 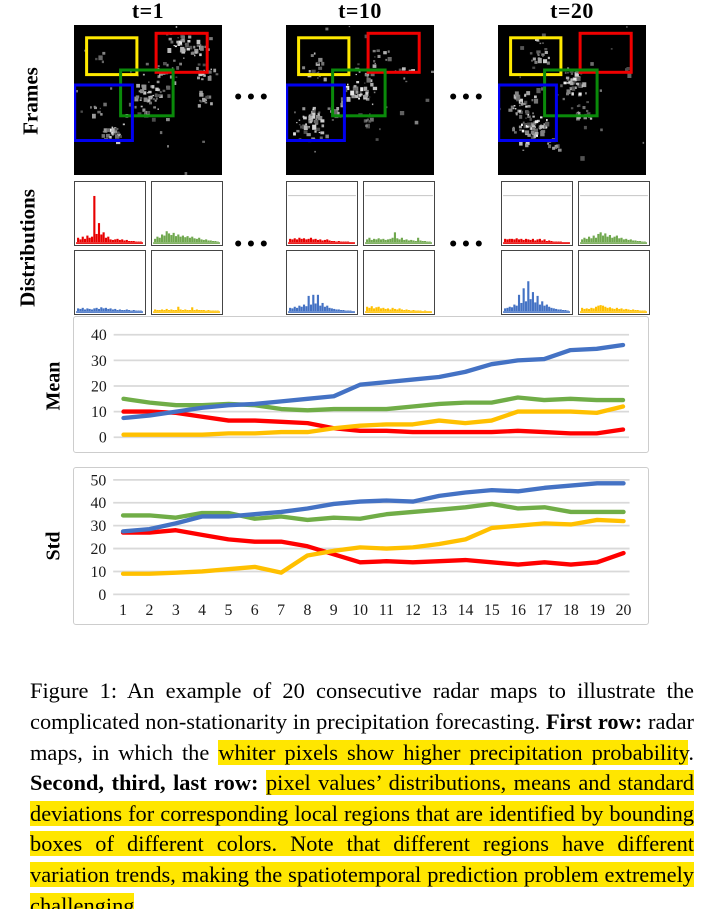 I want to click on ellipsis-distributions-left: •••, so click(x=252, y=245).